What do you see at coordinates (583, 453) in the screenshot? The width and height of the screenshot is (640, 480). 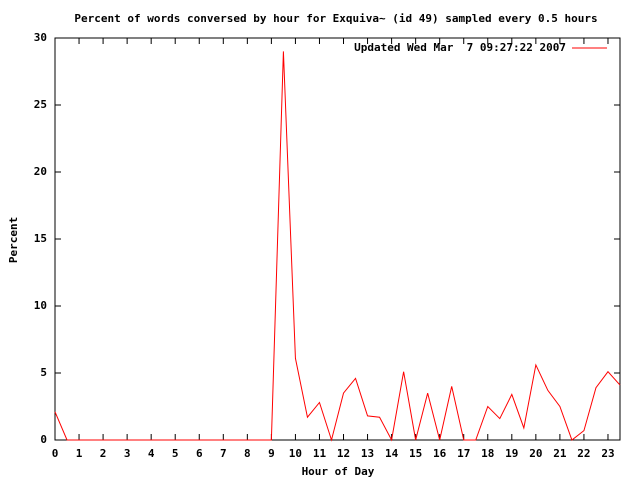 I see `x-tick-label: 22` at bounding box center [583, 453].